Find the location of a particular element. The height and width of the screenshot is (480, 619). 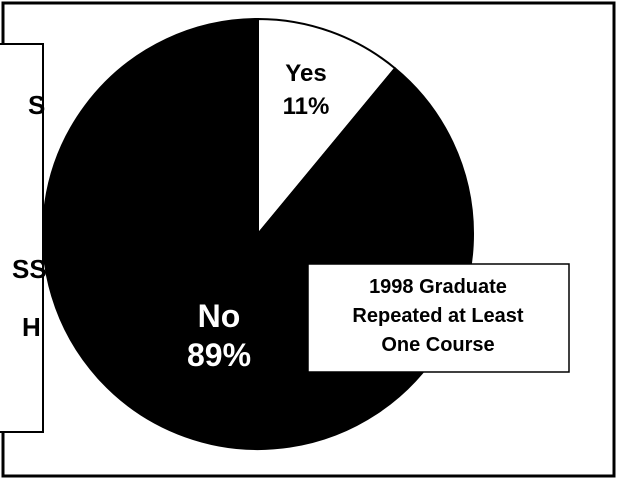

side-panel-text-3: H is located at coordinates (31, 327).